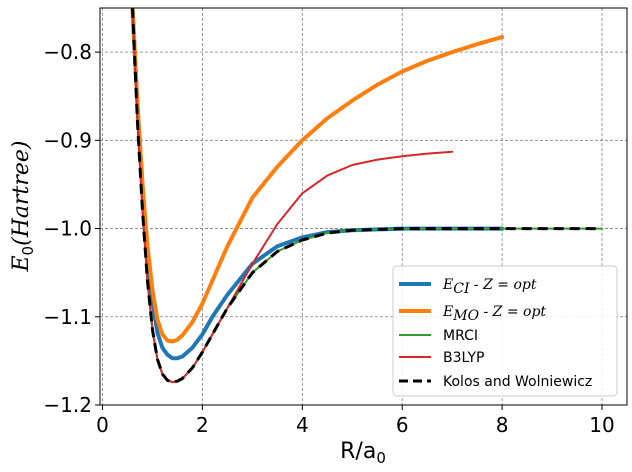 The width and height of the screenshot is (632, 472). What do you see at coordinates (67, 317) in the screenshot?
I see `y-tick-label: −1.1` at bounding box center [67, 317].